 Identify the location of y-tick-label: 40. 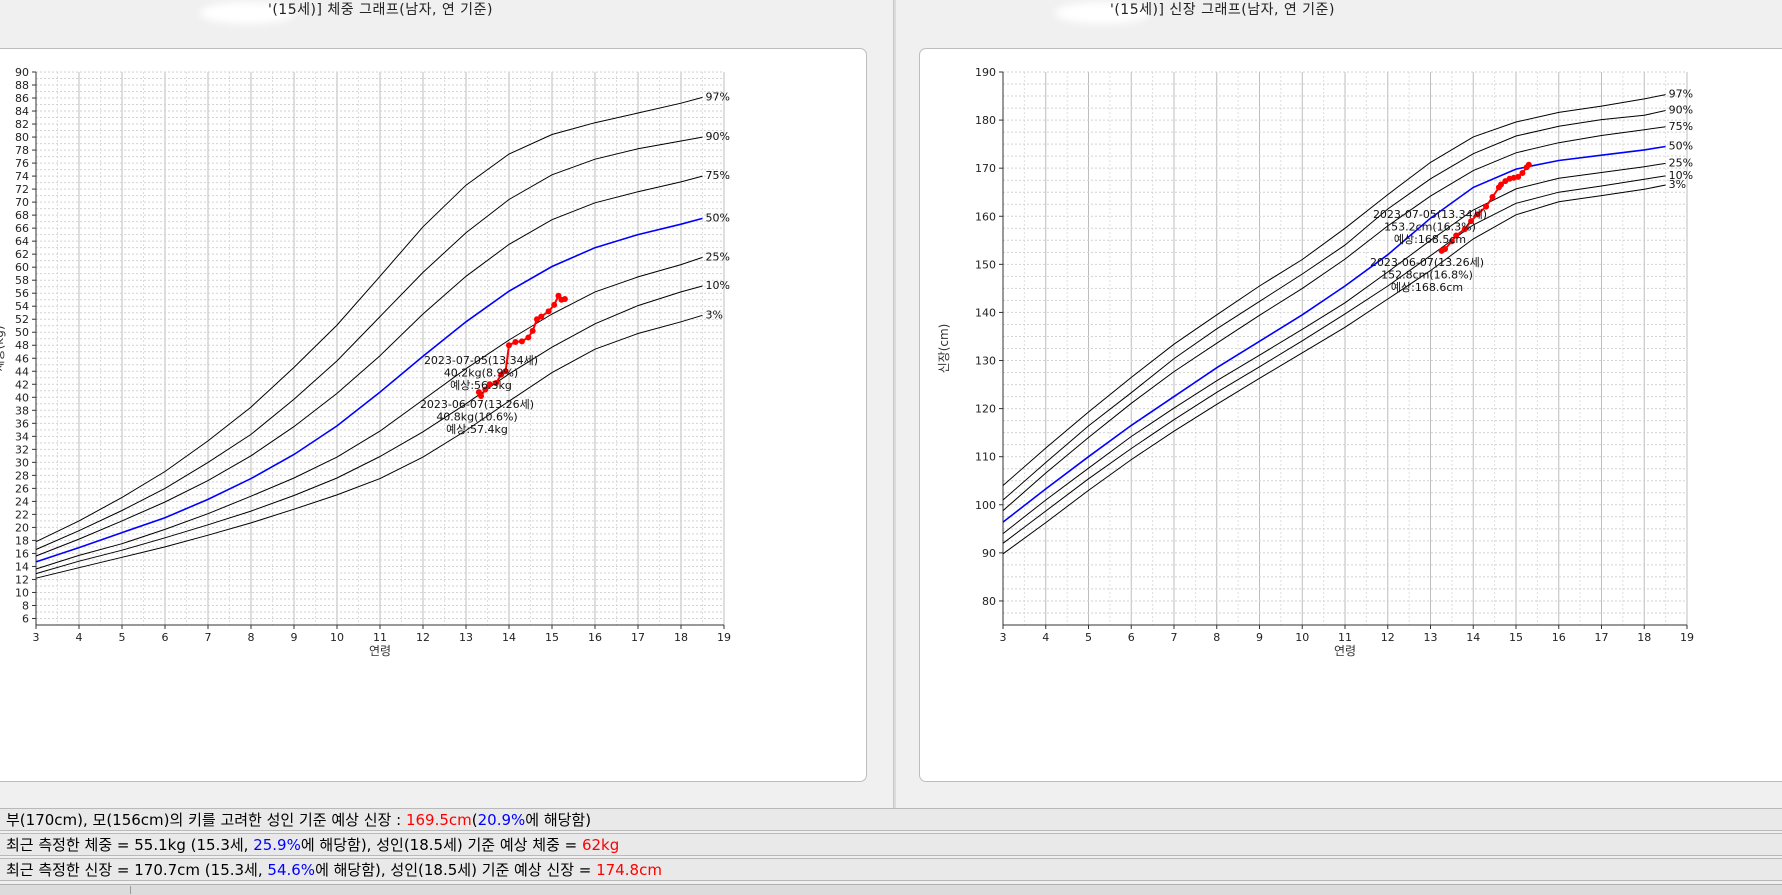
(22, 397).